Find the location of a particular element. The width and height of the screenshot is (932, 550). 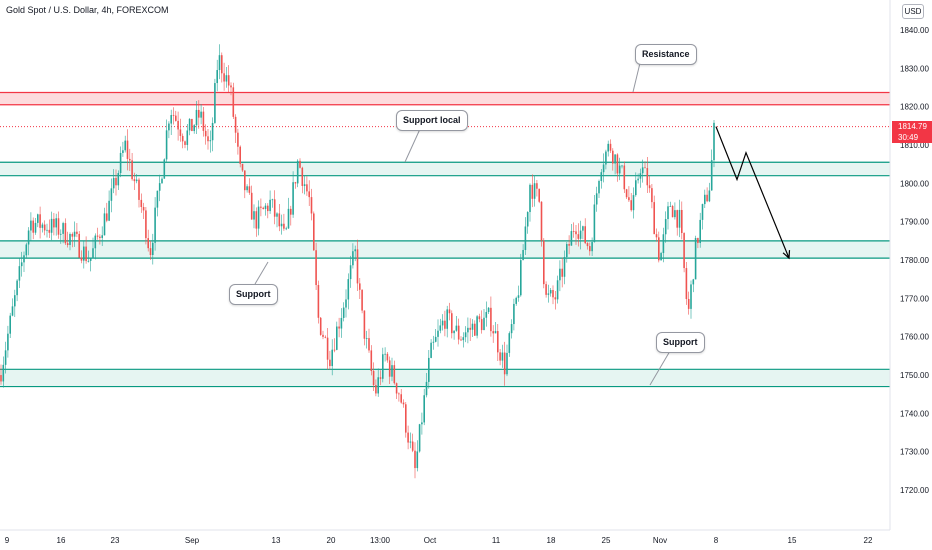

price-tick-label: 1830.00 is located at coordinates (914, 68).